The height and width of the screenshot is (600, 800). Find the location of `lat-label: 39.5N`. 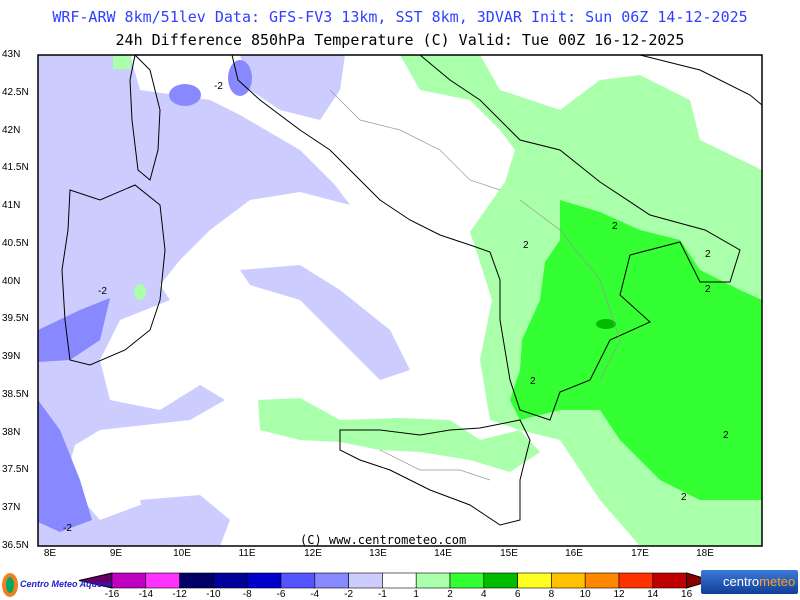

lat-label: 39.5N is located at coordinates (15, 318).